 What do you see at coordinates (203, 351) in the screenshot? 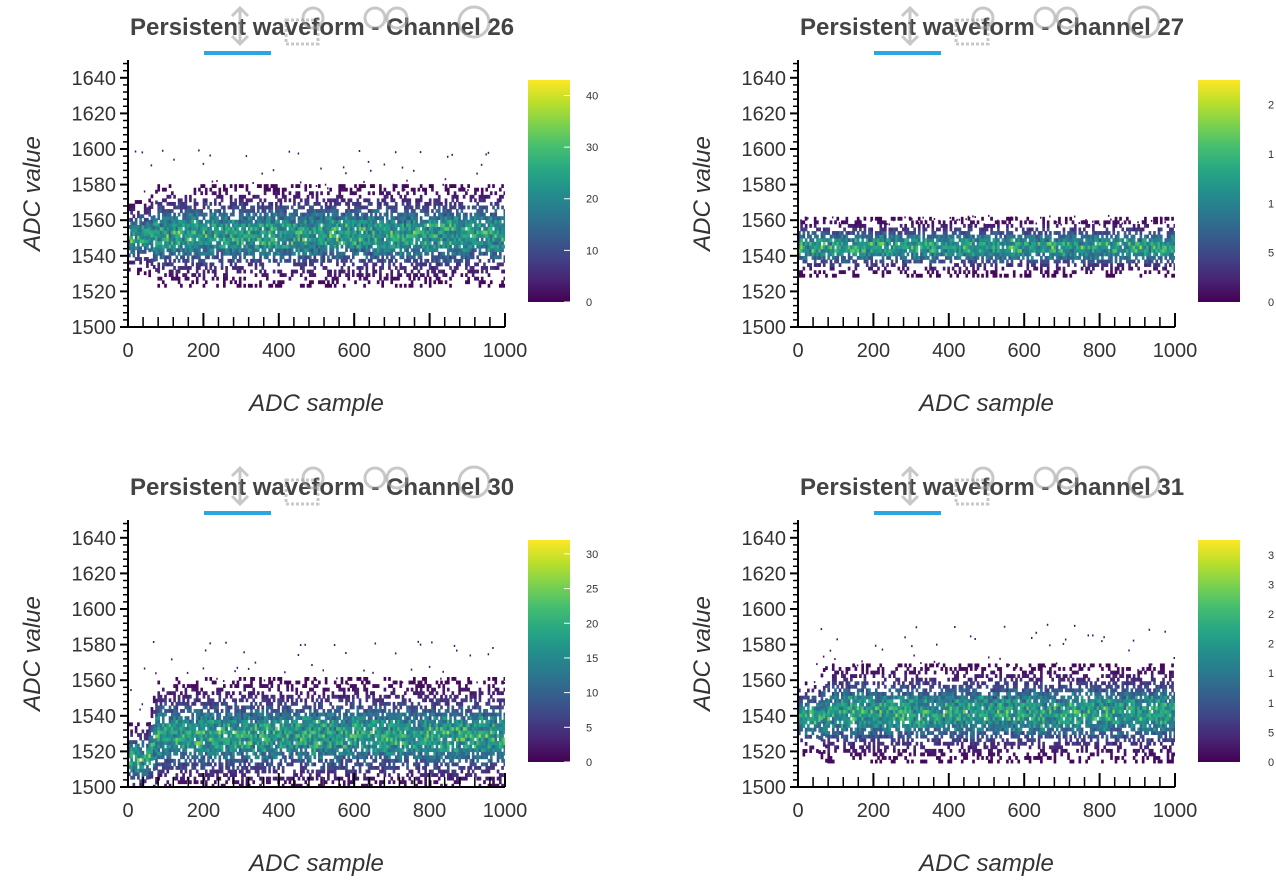
I see `x-tick-label: 200` at bounding box center [203, 351].